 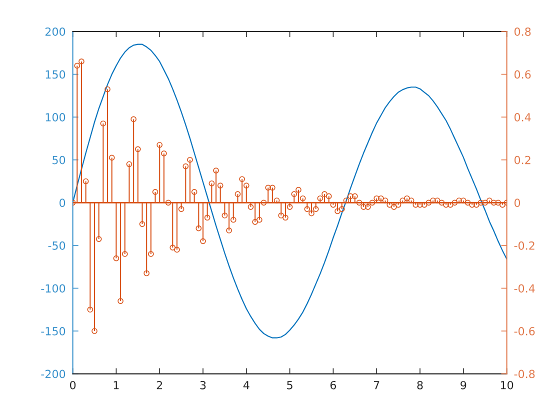 I want to click on y-tick-label: 200, so click(x=55, y=31).